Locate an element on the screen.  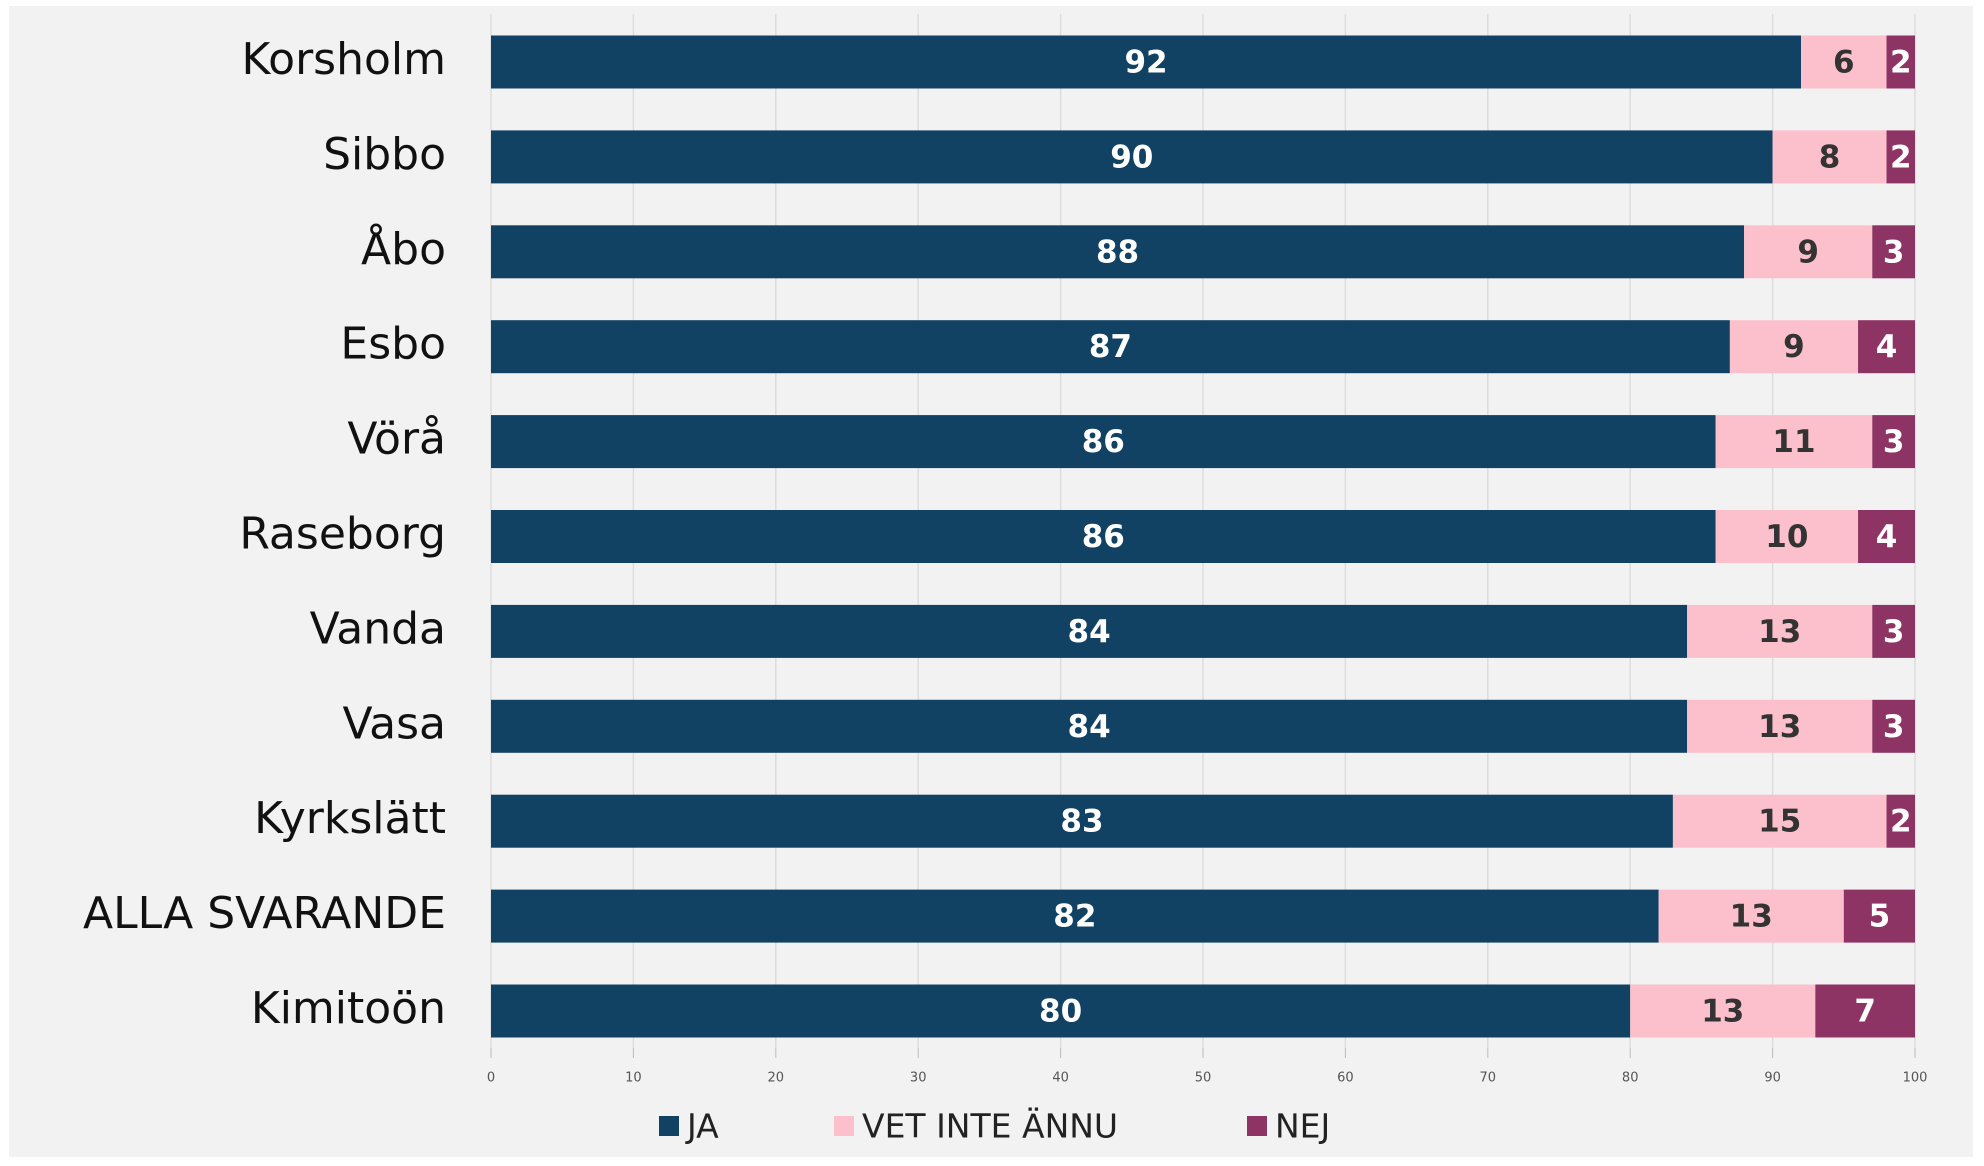
data-label: 92 is located at coordinates (1145, 63).